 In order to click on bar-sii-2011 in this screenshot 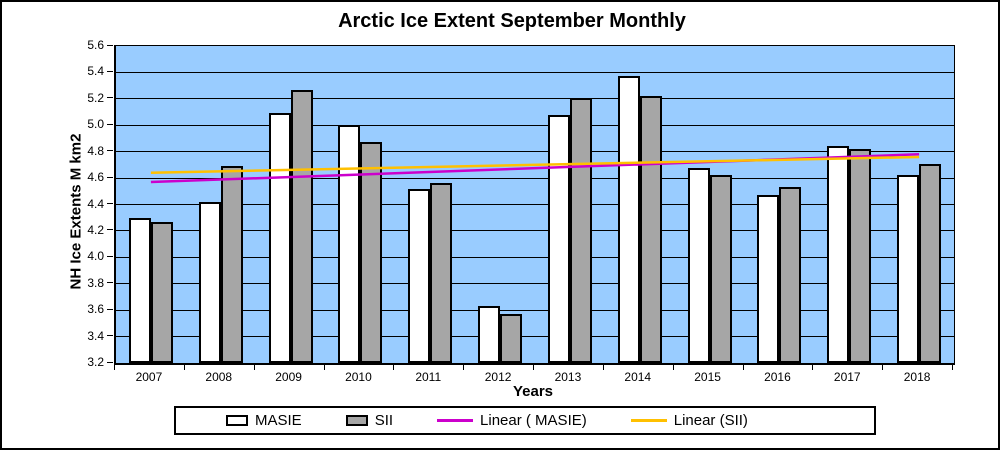, I will do `click(441, 273)`.